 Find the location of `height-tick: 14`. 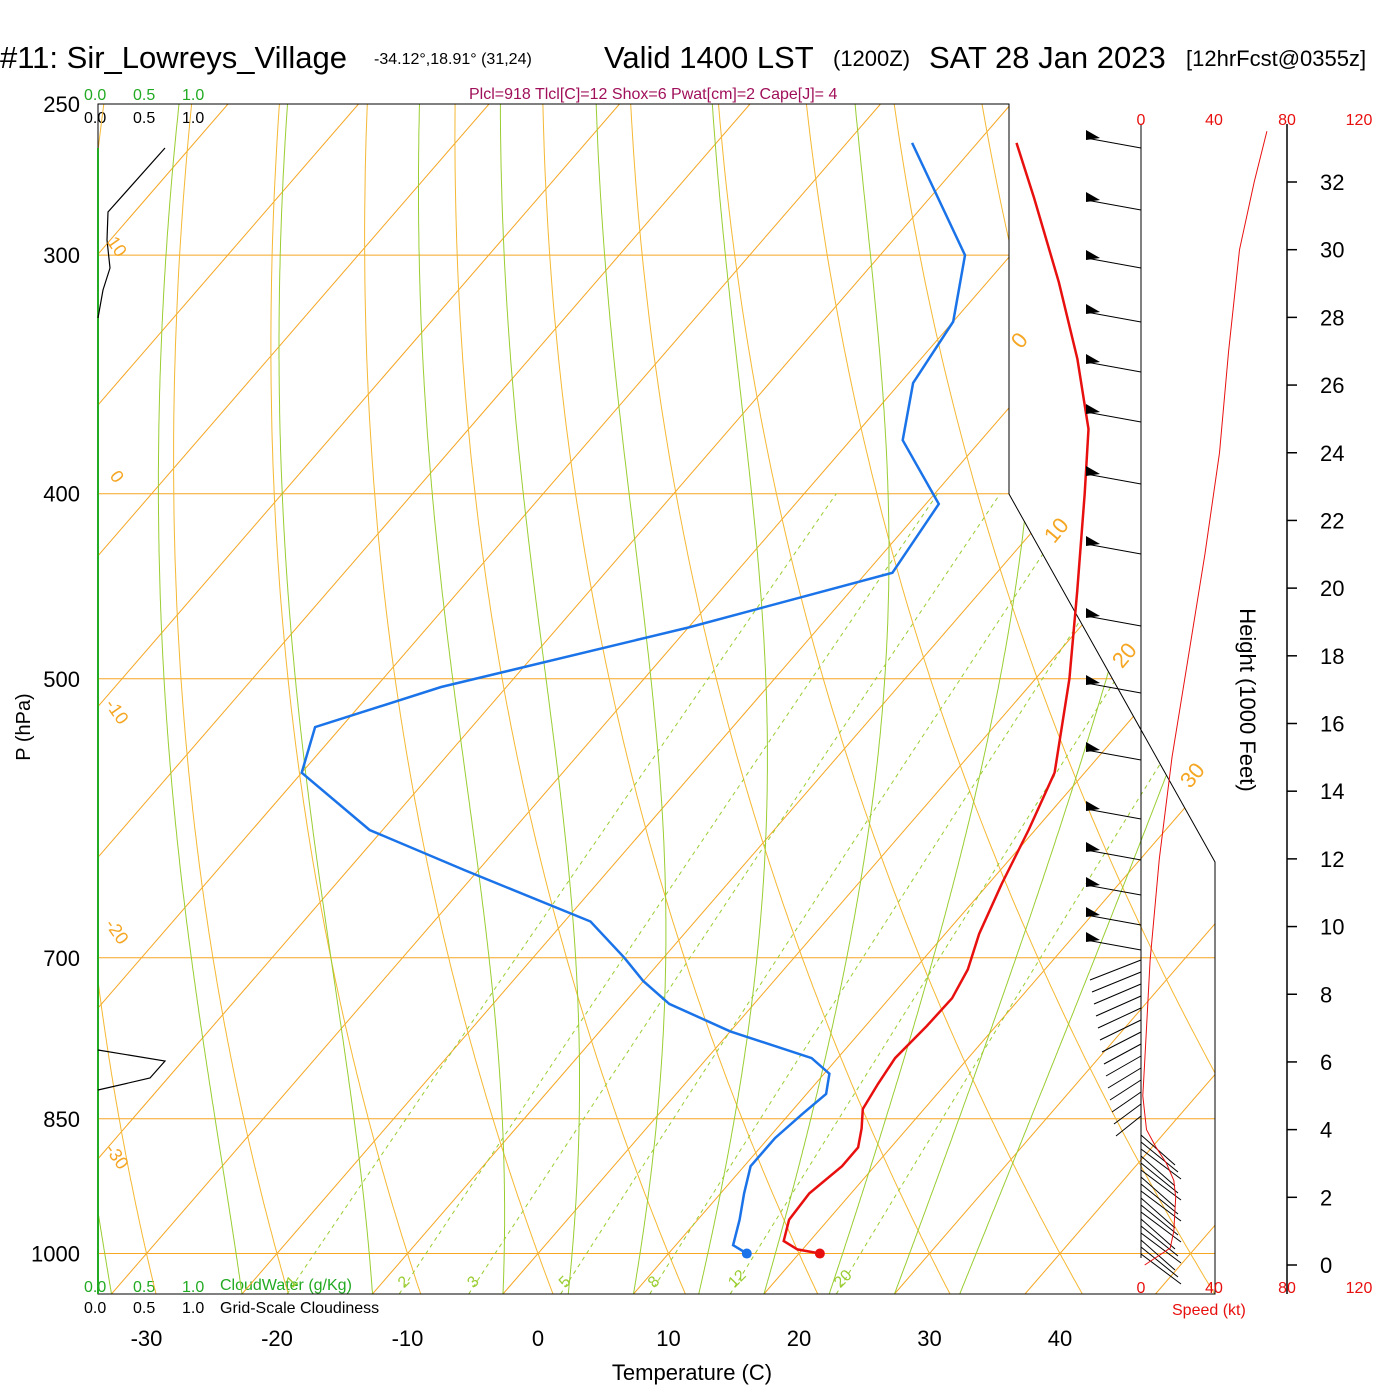

height-tick: 14 is located at coordinates (1332, 791).